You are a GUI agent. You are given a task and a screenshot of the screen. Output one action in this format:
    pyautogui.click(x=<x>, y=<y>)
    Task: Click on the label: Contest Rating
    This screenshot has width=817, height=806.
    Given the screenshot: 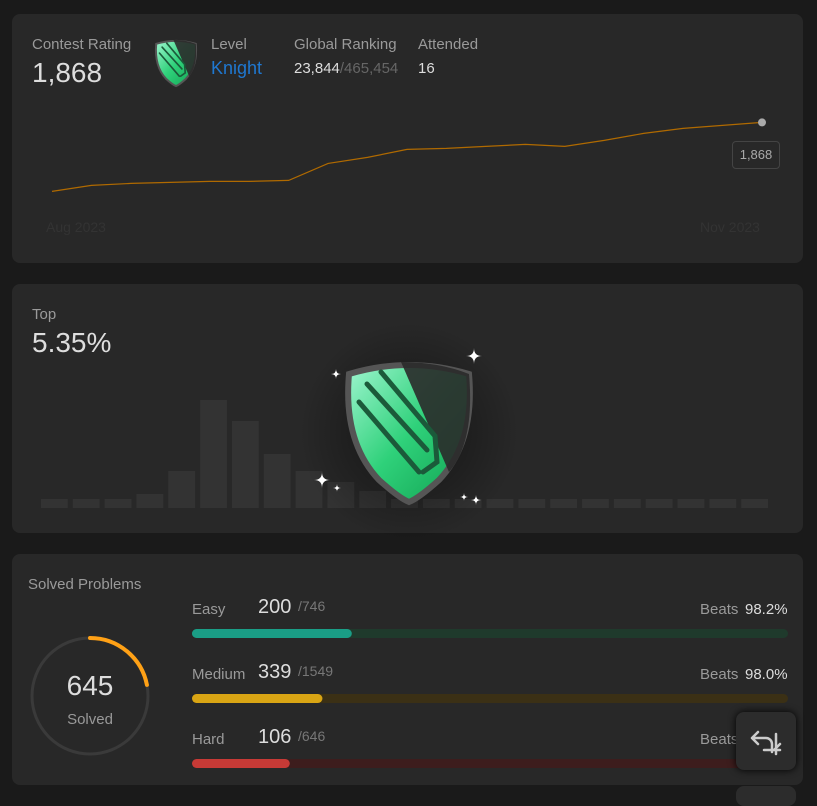 What is the action you would take?
    pyautogui.click(x=82, y=44)
    